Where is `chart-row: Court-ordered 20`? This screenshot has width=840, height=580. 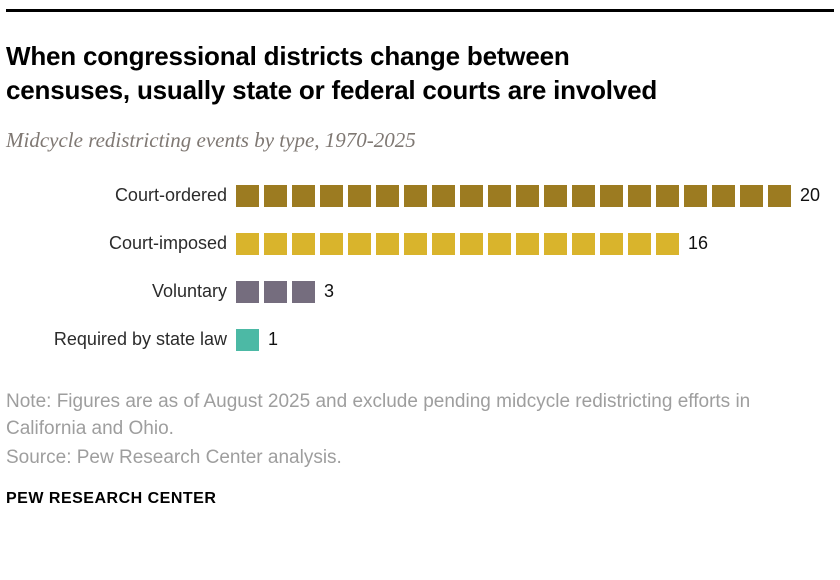
chart-row: Court-ordered 20 is located at coordinates (420, 195).